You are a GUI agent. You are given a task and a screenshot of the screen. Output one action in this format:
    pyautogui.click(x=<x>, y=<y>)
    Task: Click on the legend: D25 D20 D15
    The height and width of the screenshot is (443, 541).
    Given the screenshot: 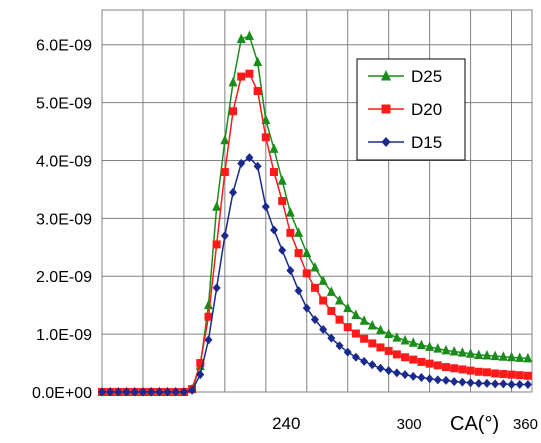 What is the action you would take?
    pyautogui.click(x=411, y=109)
    